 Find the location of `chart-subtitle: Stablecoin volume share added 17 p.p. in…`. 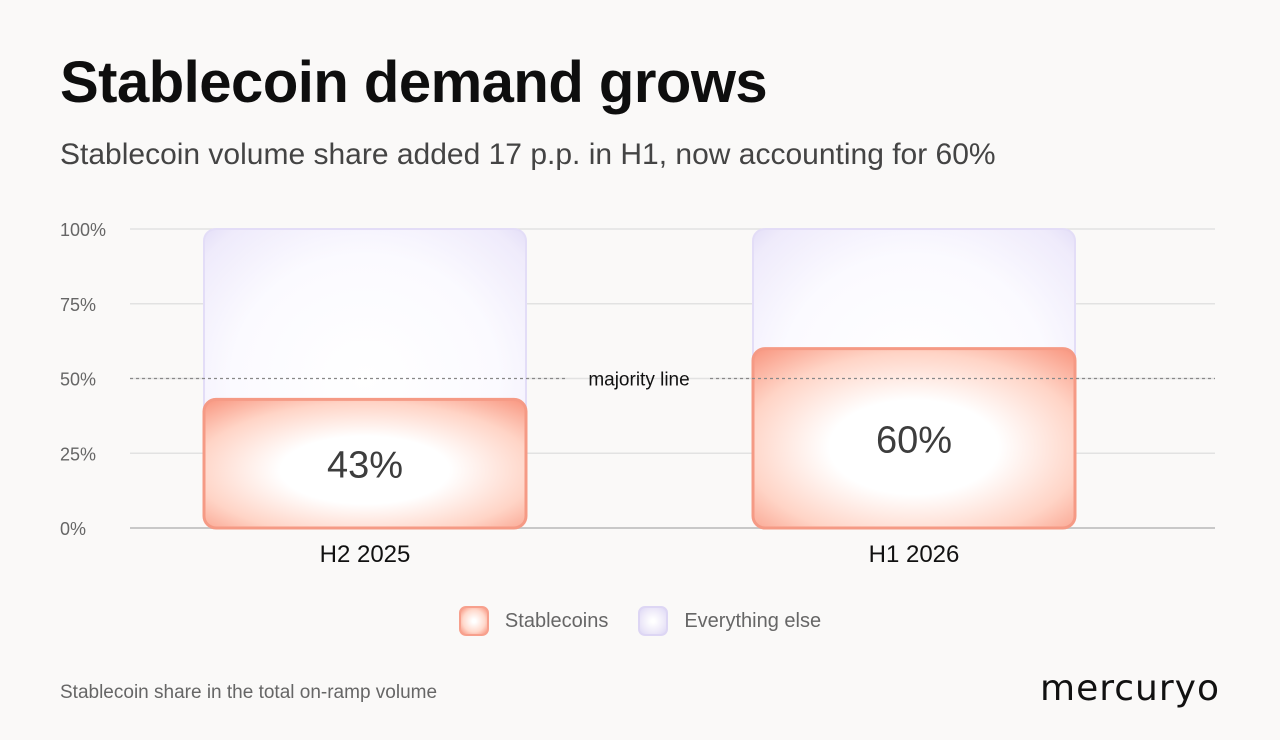

chart-subtitle: Stablecoin volume share added 17 p.p. in… is located at coordinates (528, 154).